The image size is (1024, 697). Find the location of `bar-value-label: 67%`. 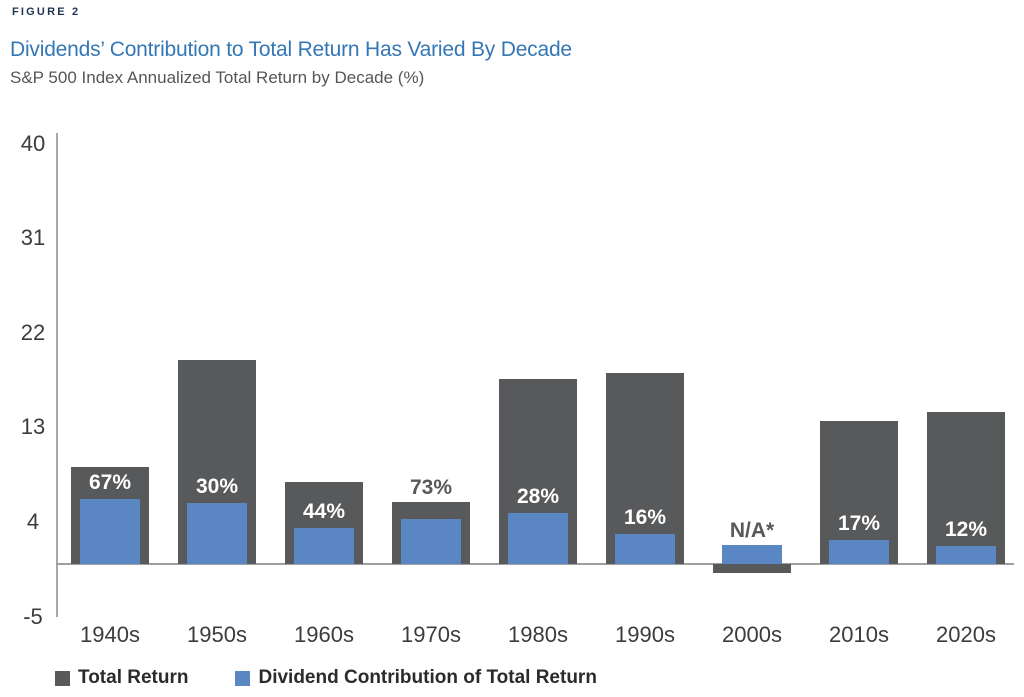

bar-value-label: 67% is located at coordinates (110, 482).